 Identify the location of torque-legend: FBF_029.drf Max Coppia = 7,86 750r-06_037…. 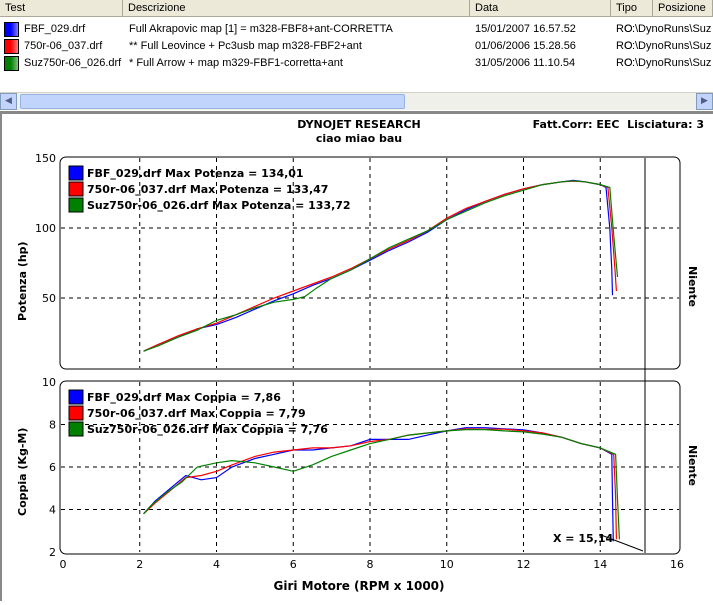
(198, 413).